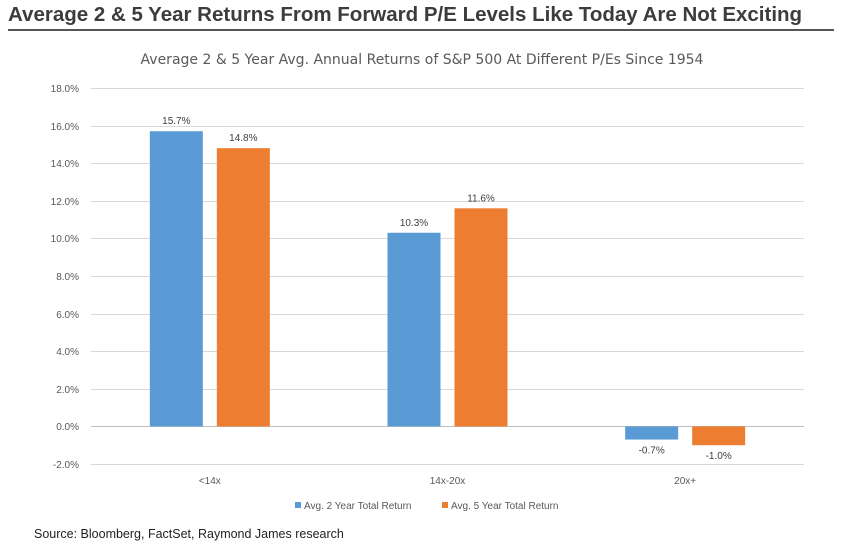 The image size is (844, 554). What do you see at coordinates (358, 506) in the screenshot?
I see `legend-label: Avg. 2 Year Total Return` at bounding box center [358, 506].